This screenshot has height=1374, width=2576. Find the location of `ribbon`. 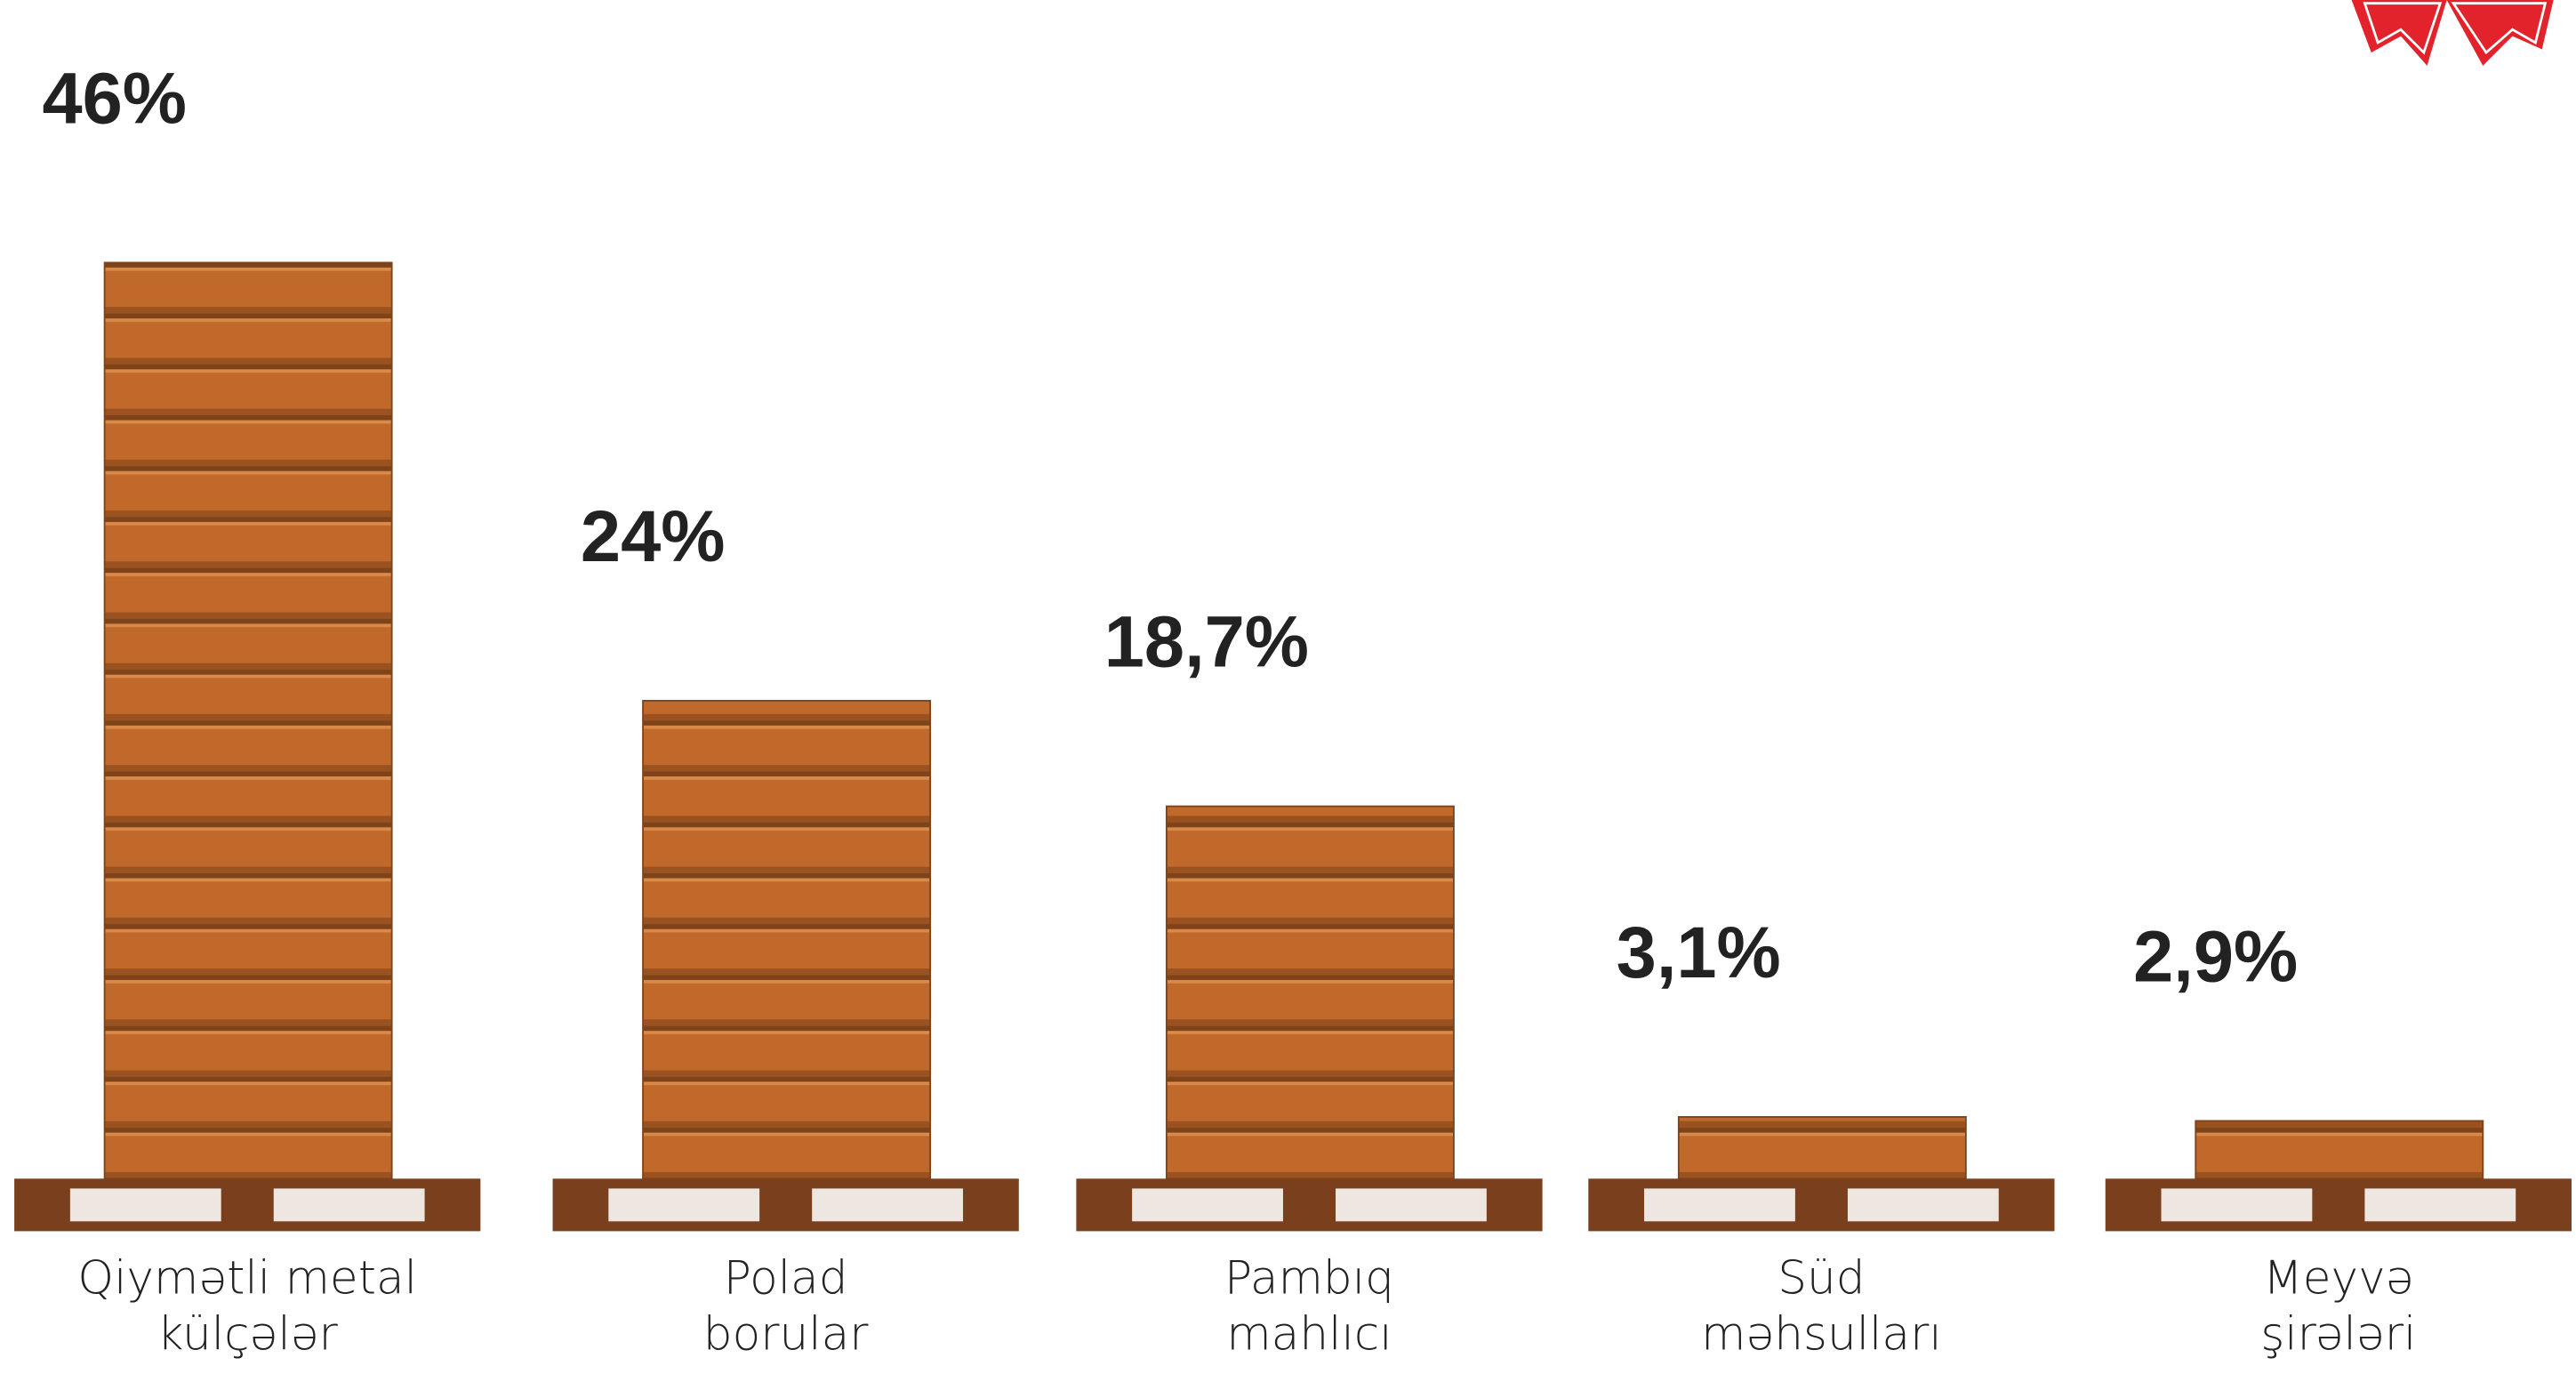

ribbon is located at coordinates (2452, 33).